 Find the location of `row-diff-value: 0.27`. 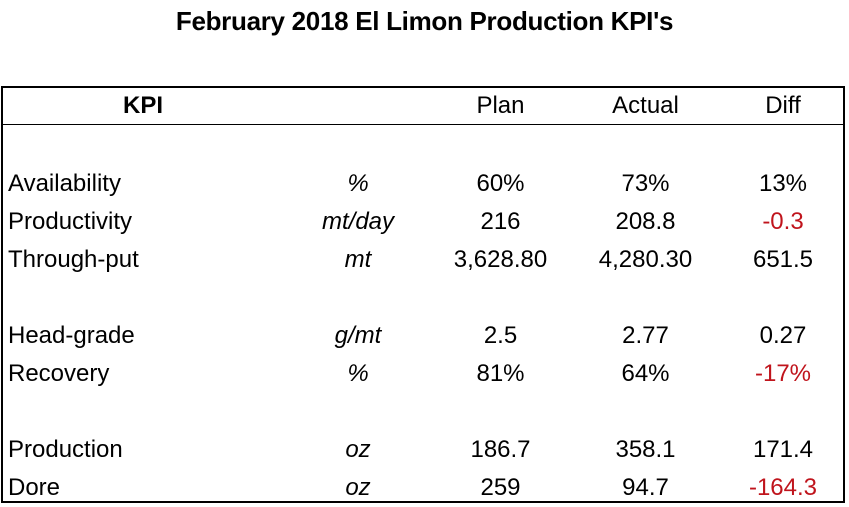

row-diff-value: 0.27 is located at coordinates (783, 335).